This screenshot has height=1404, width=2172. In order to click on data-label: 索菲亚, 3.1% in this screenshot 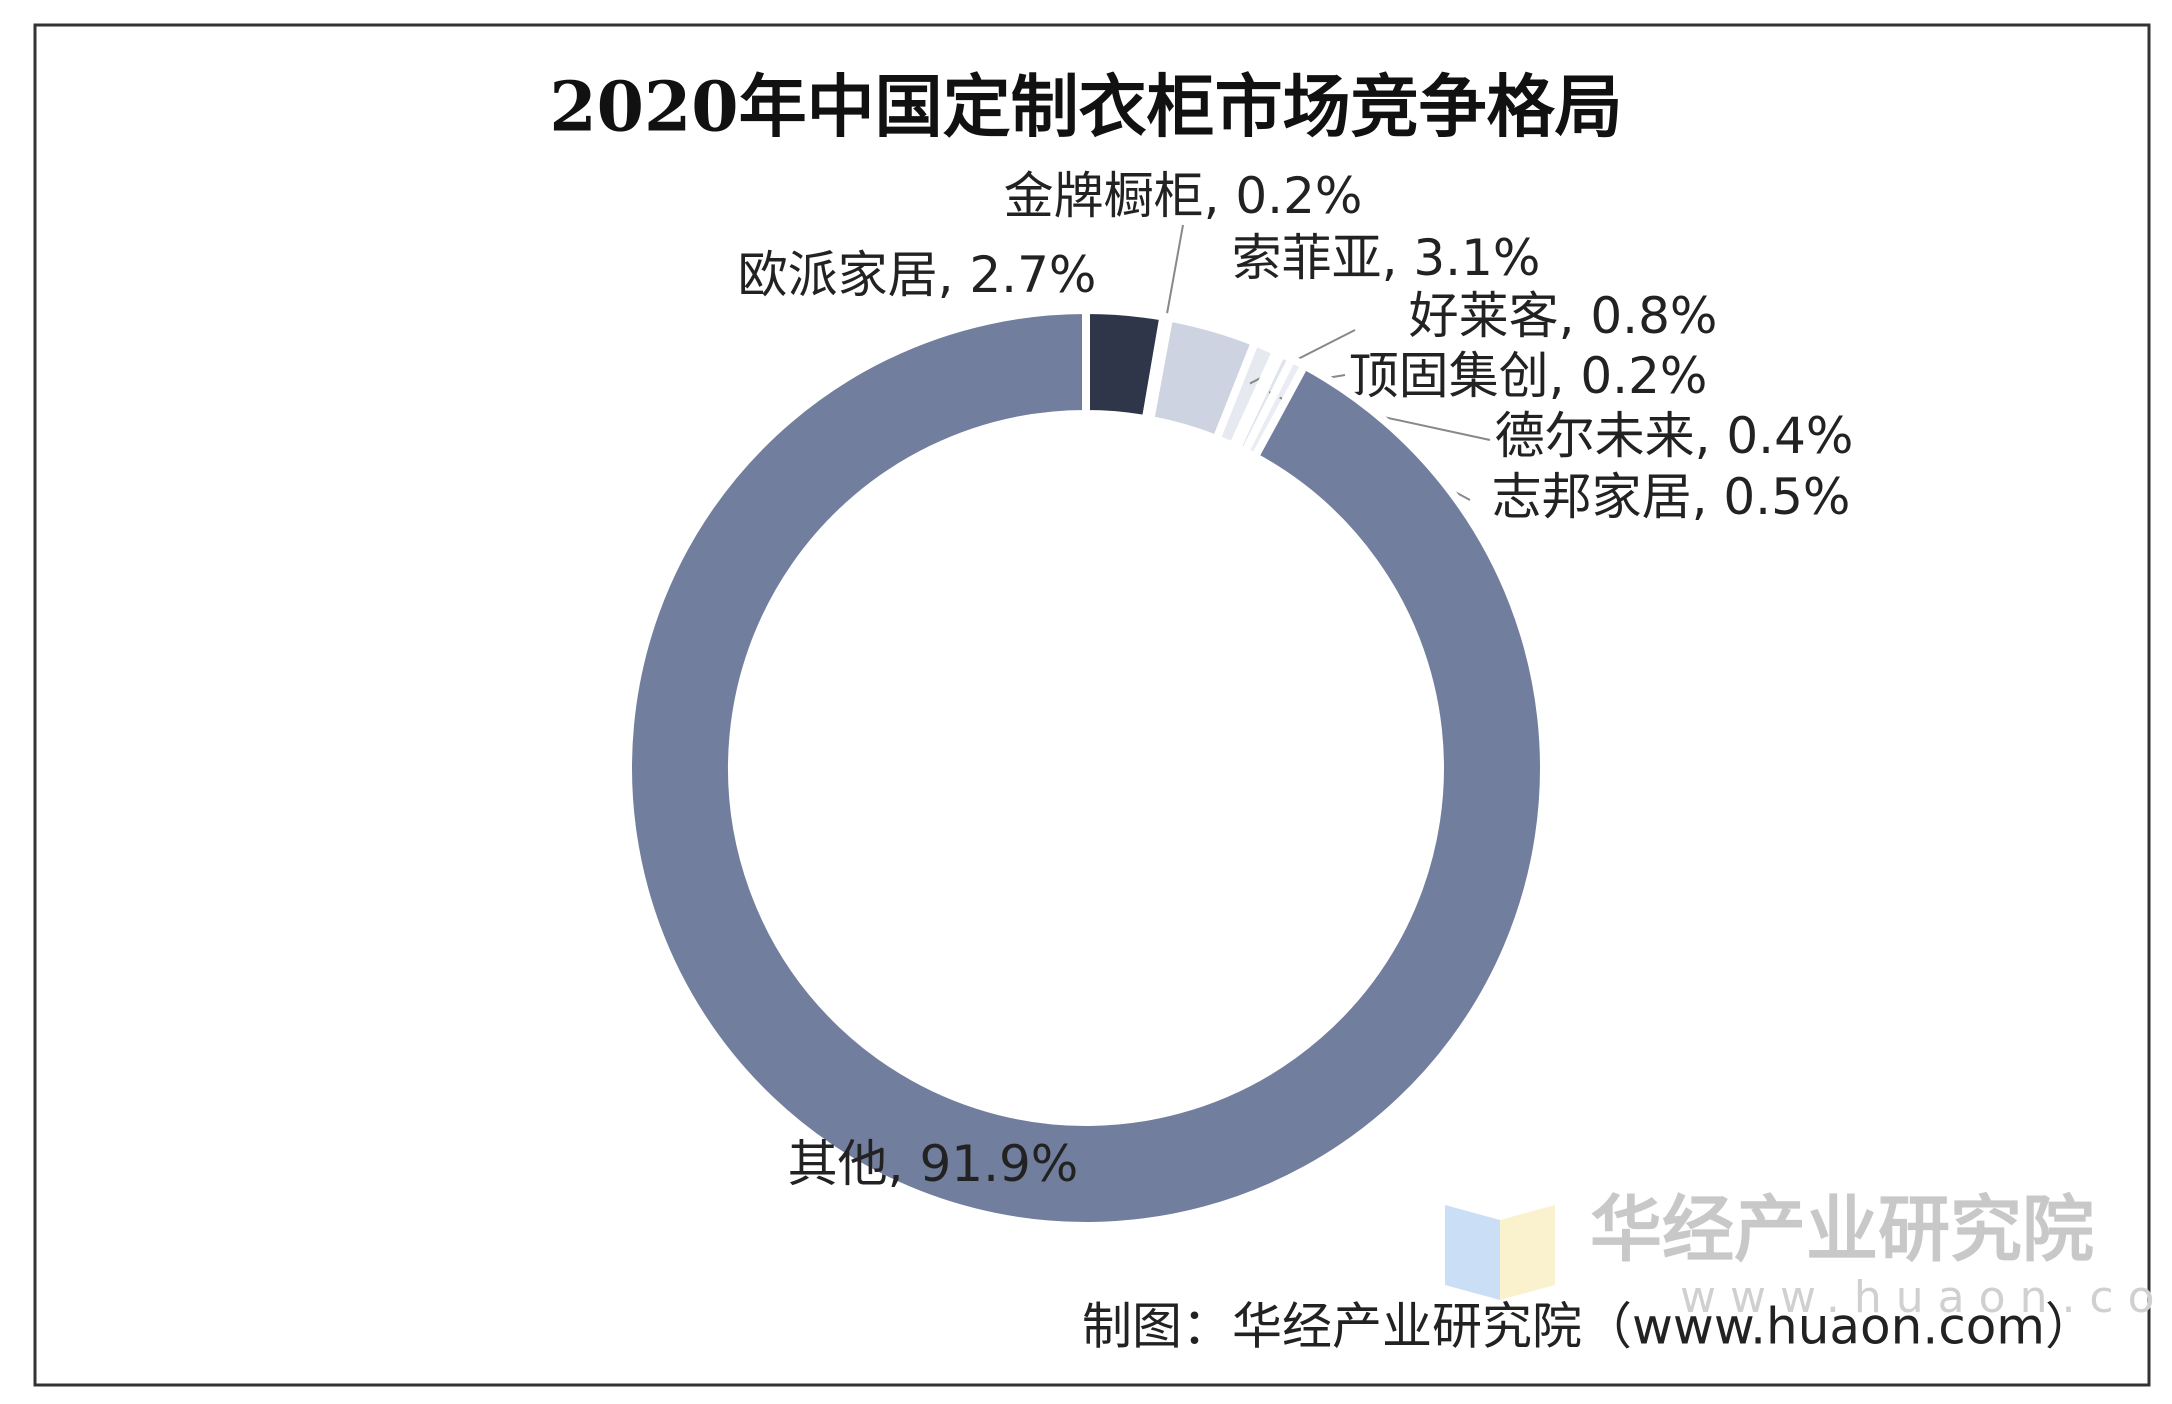, I will do `click(1386, 258)`.